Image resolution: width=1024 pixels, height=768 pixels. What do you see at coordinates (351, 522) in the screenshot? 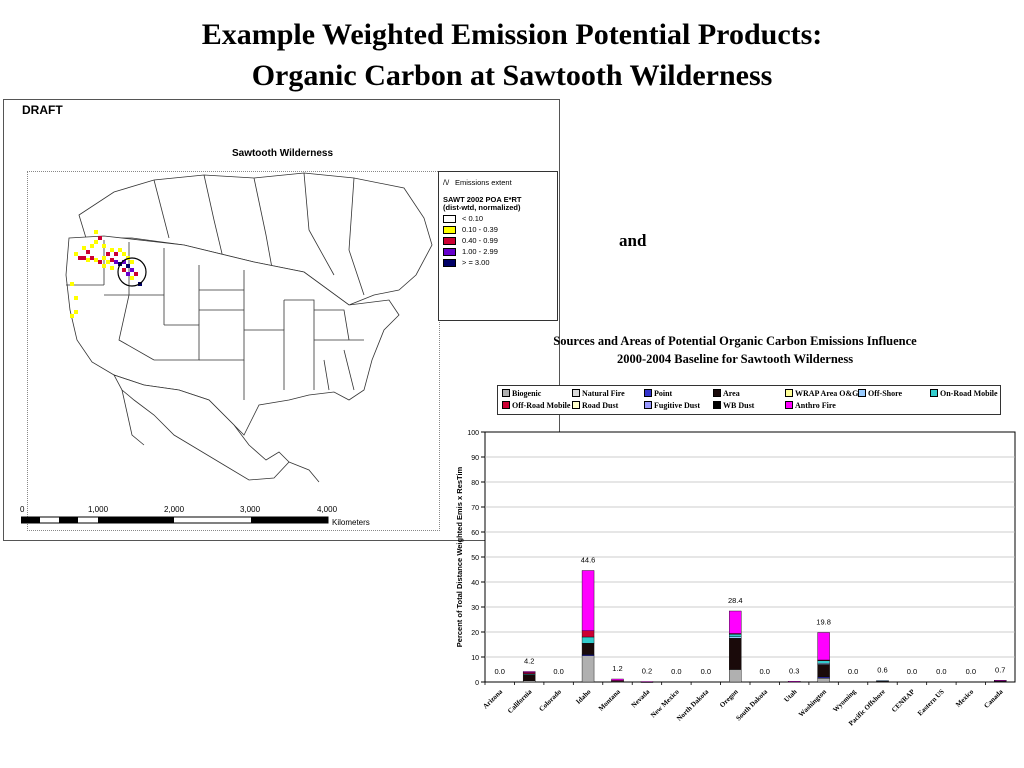
I see `scale-unit: Kilometers` at bounding box center [351, 522].